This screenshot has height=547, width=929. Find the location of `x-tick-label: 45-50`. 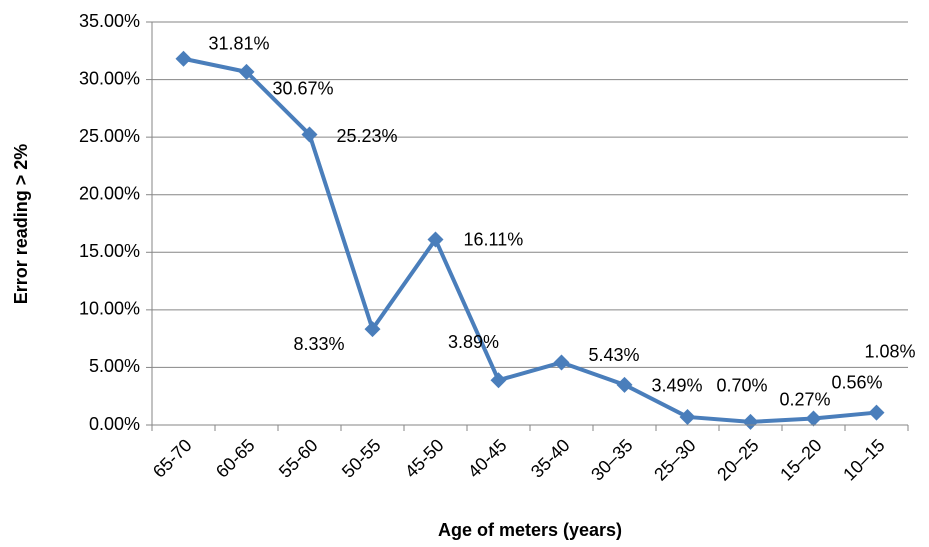

x-tick-label: 45-50 is located at coordinates (424, 458).